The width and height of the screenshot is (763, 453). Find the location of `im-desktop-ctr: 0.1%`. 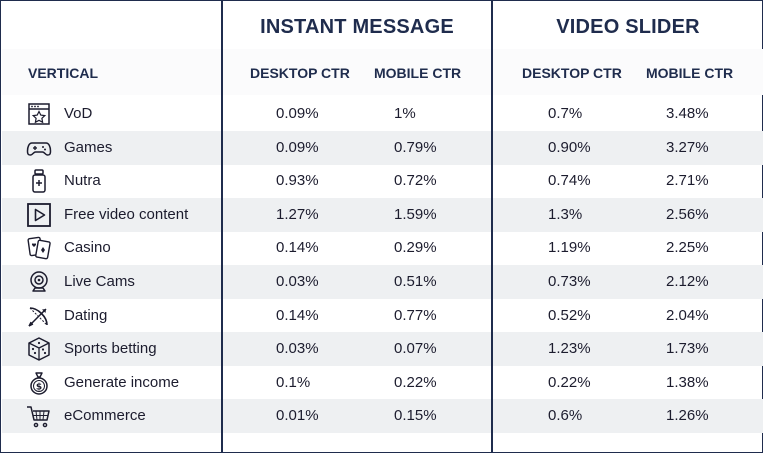

im-desktop-ctr: 0.1% is located at coordinates (293, 382).